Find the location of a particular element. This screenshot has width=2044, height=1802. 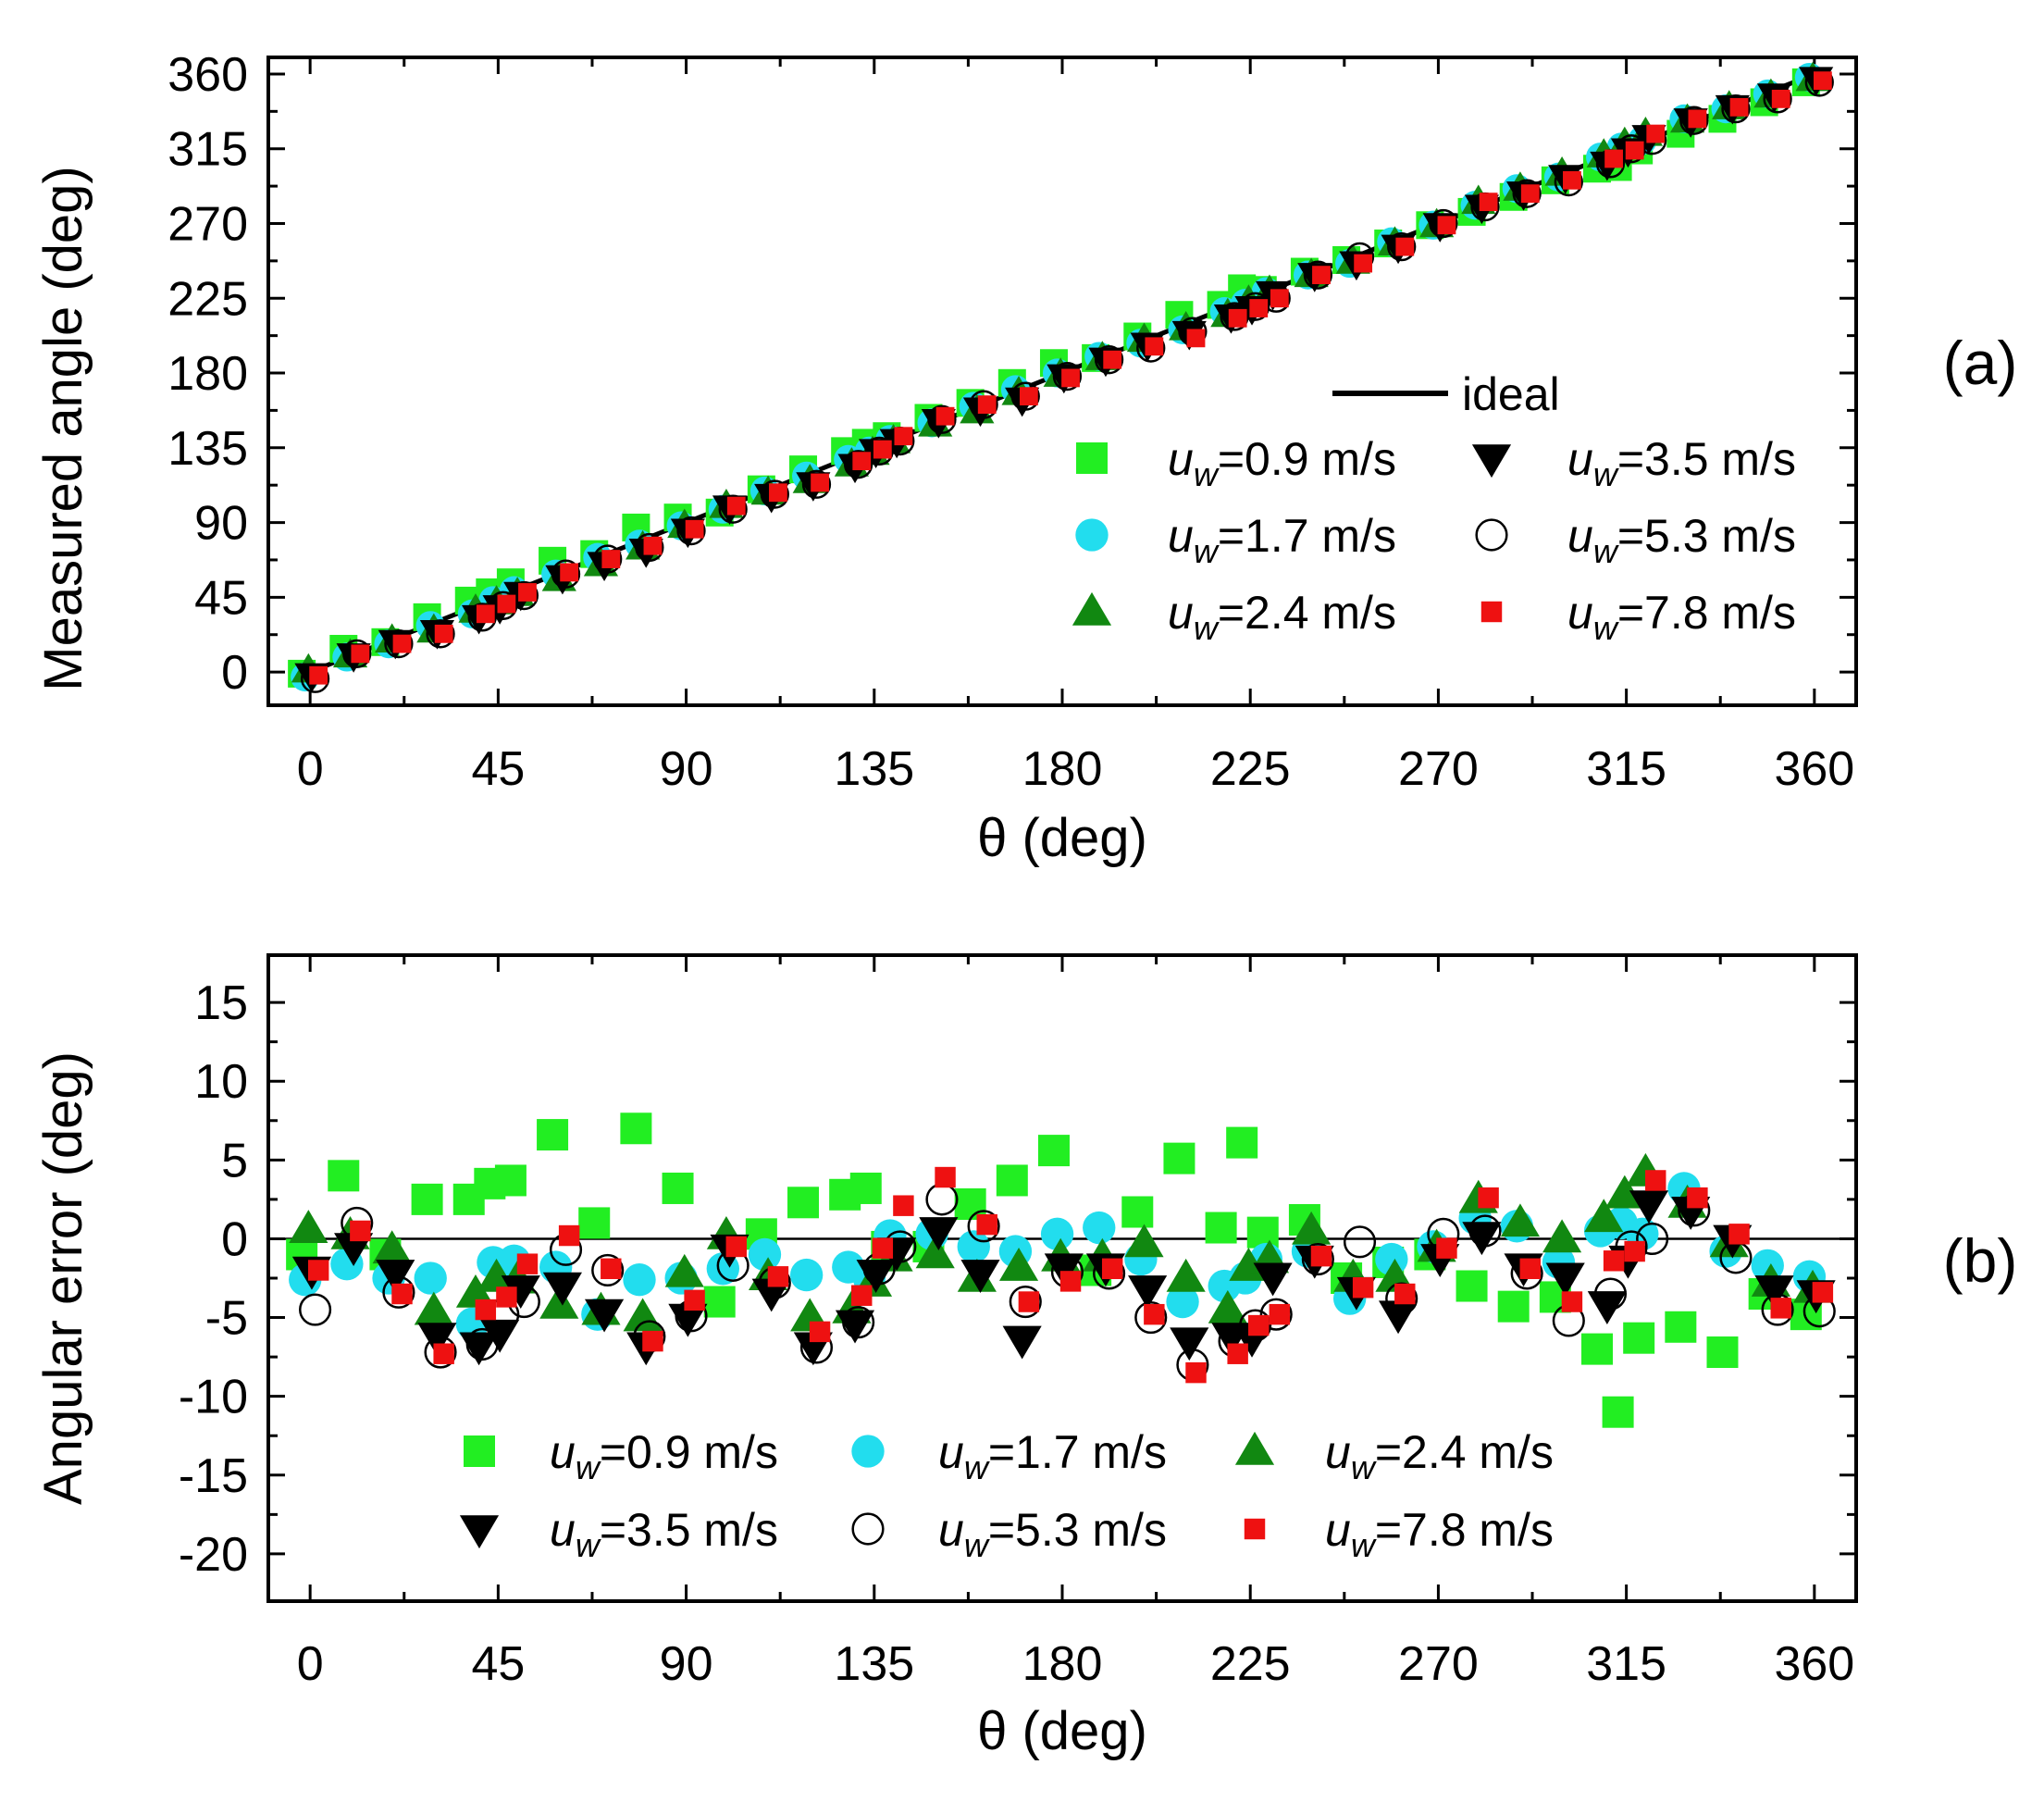

y-axis-title: Measured angle (deg) is located at coordinates (63, 428).